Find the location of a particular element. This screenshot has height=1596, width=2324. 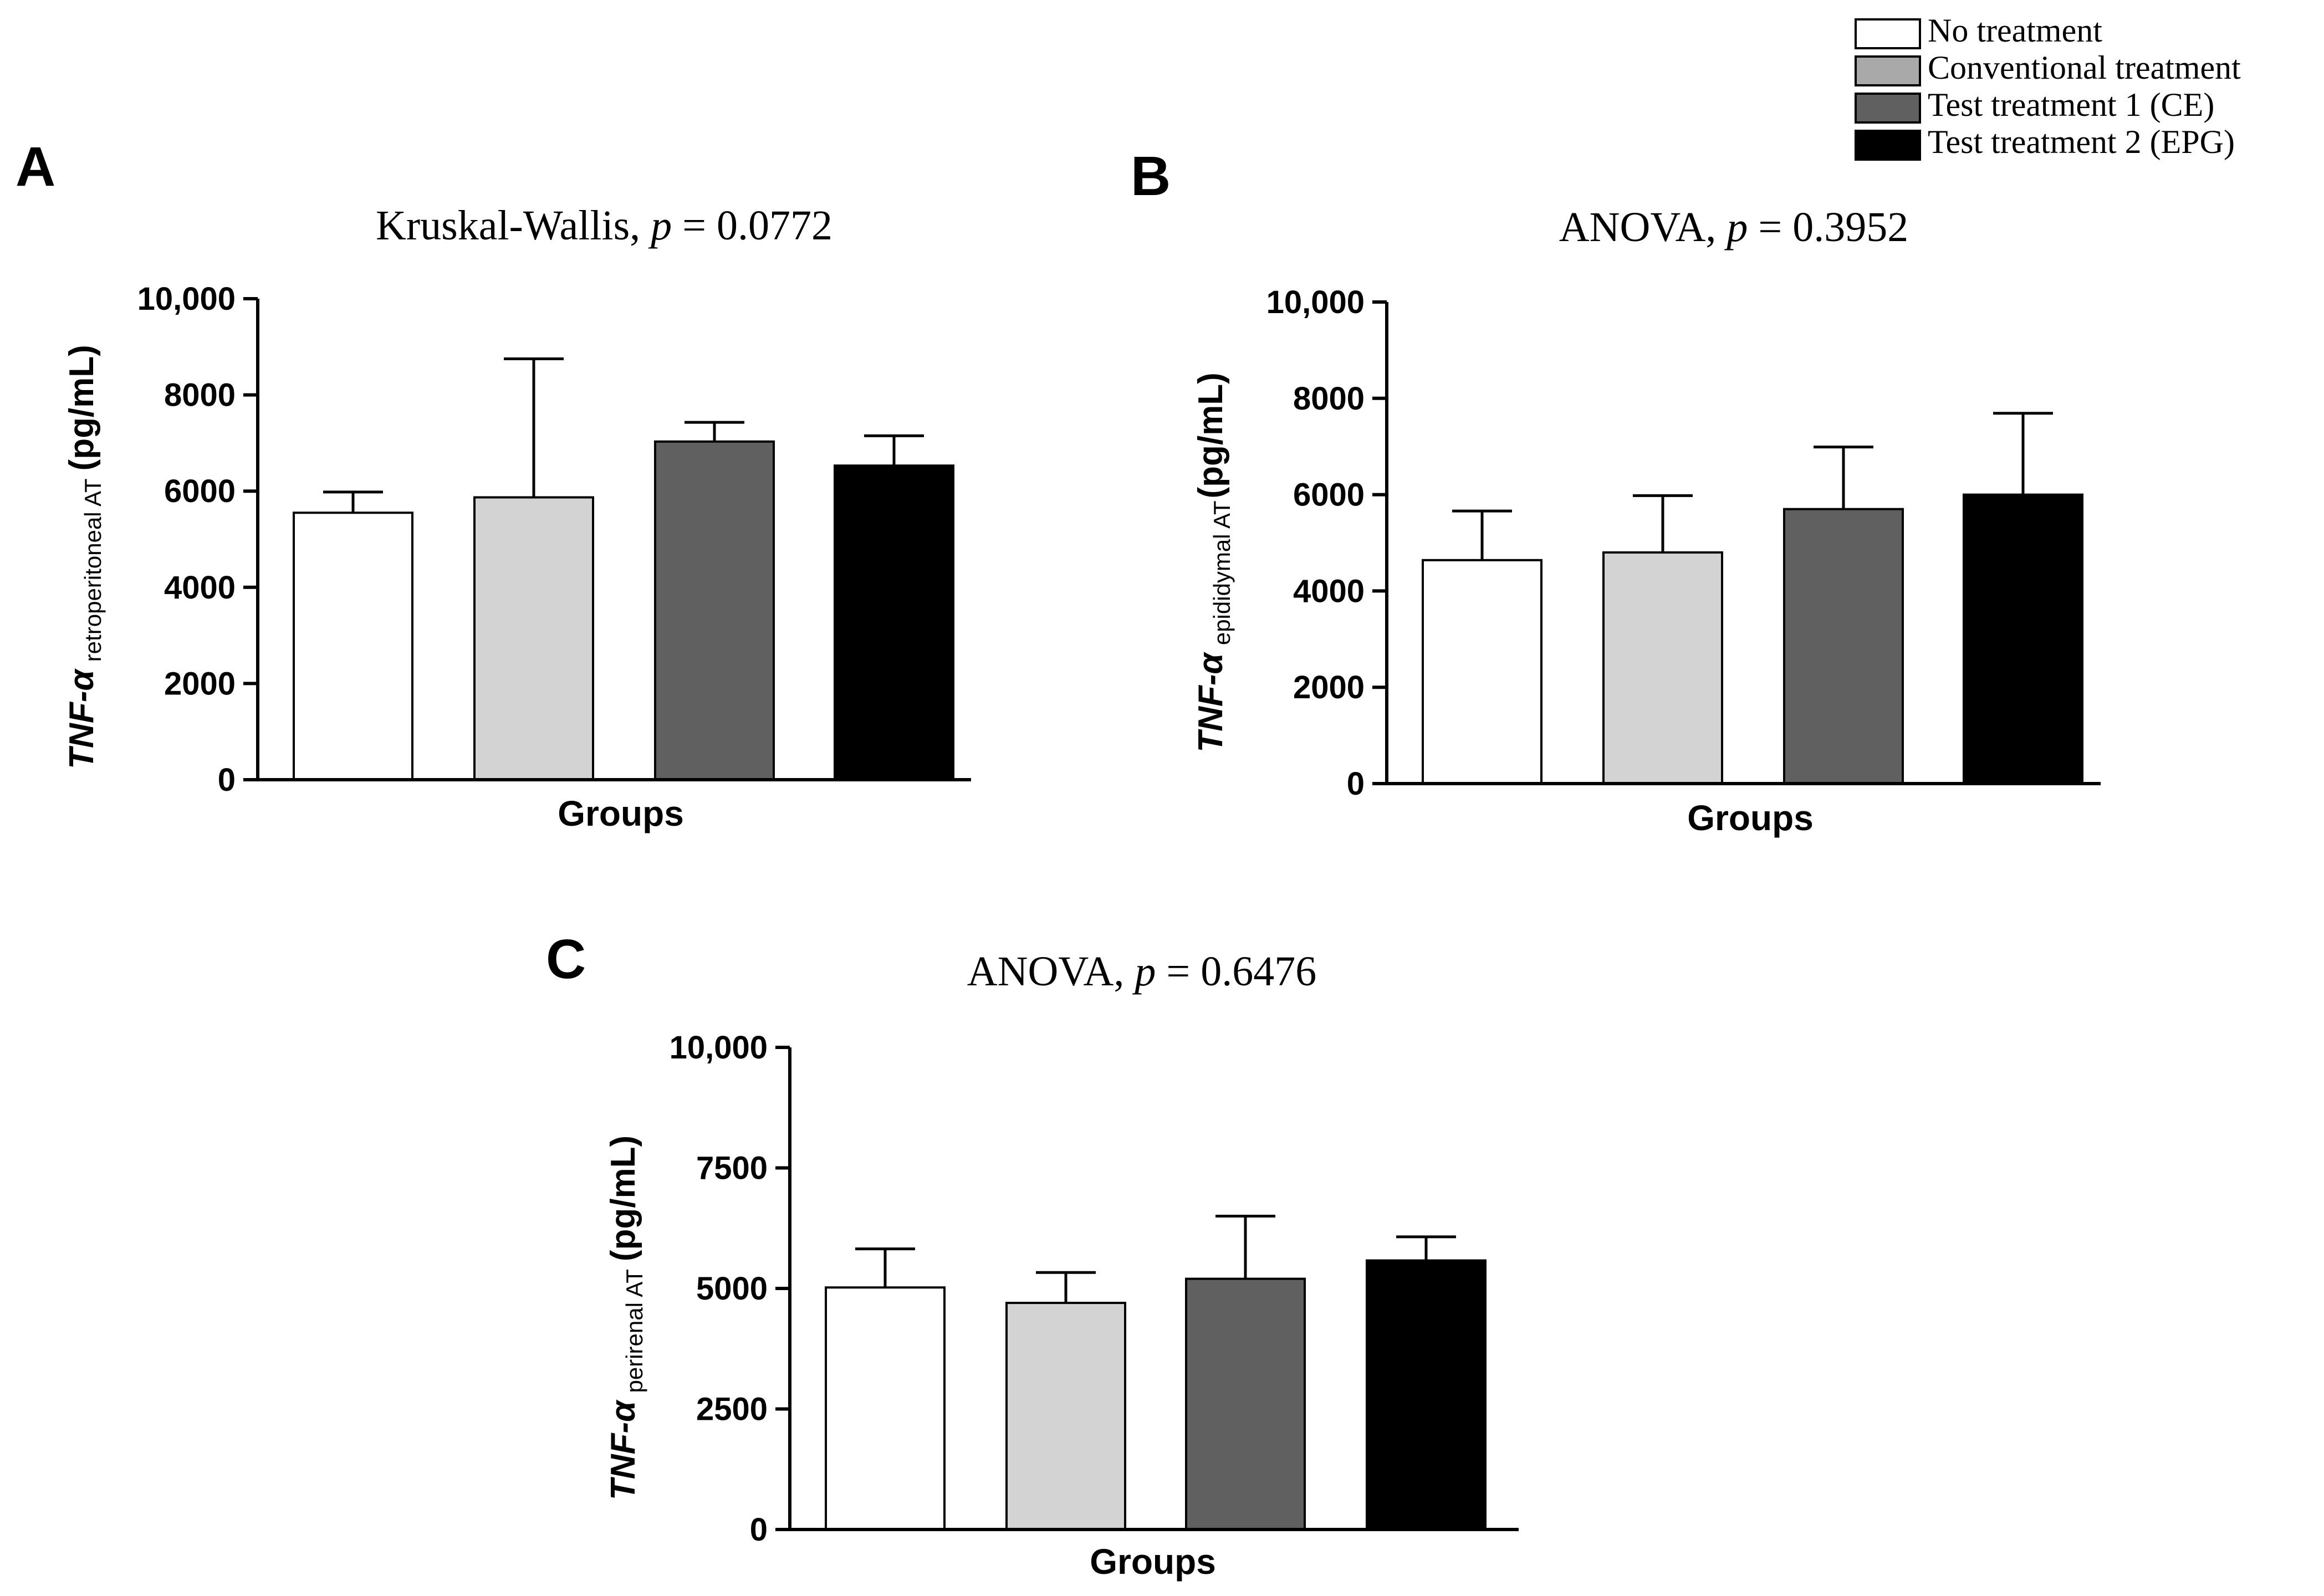

legend-label: Conventional treatment is located at coordinates (2084, 67).